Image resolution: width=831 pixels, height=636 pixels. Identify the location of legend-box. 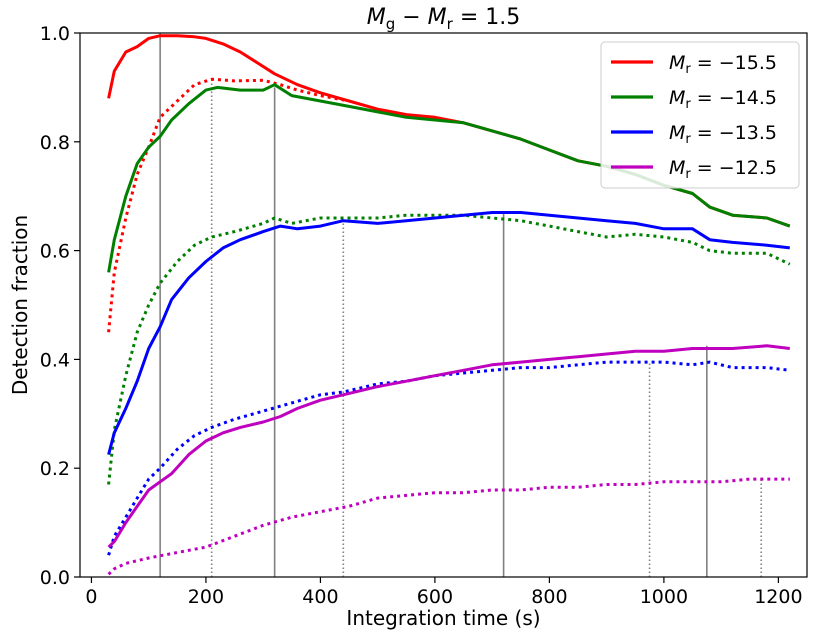
(700, 115).